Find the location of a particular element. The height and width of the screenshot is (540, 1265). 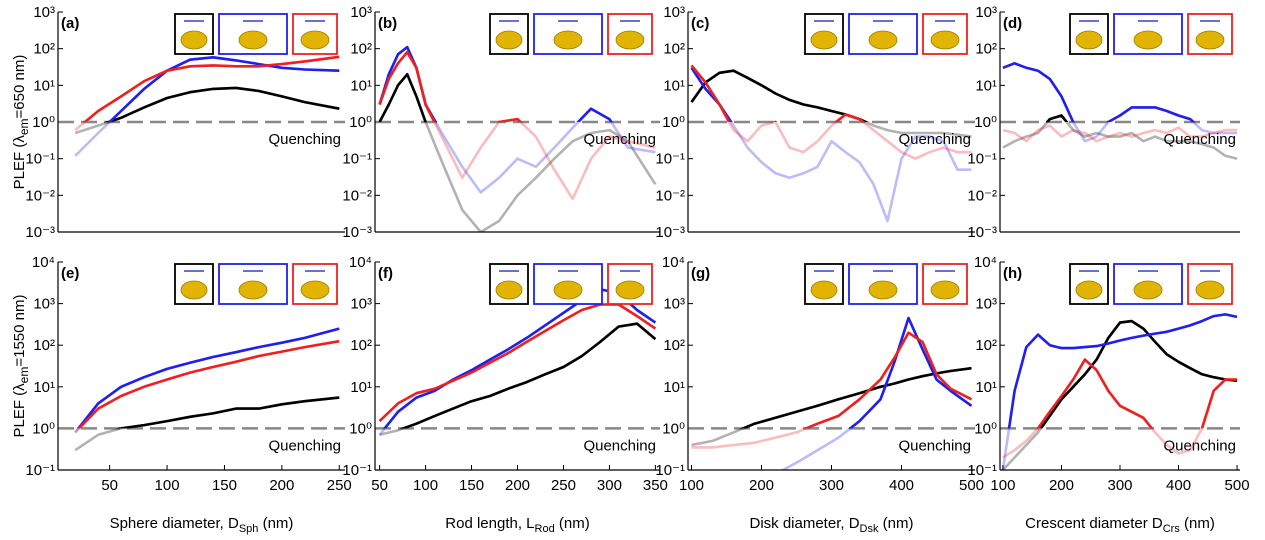

panel-label: (b) is located at coordinates (387, 23).